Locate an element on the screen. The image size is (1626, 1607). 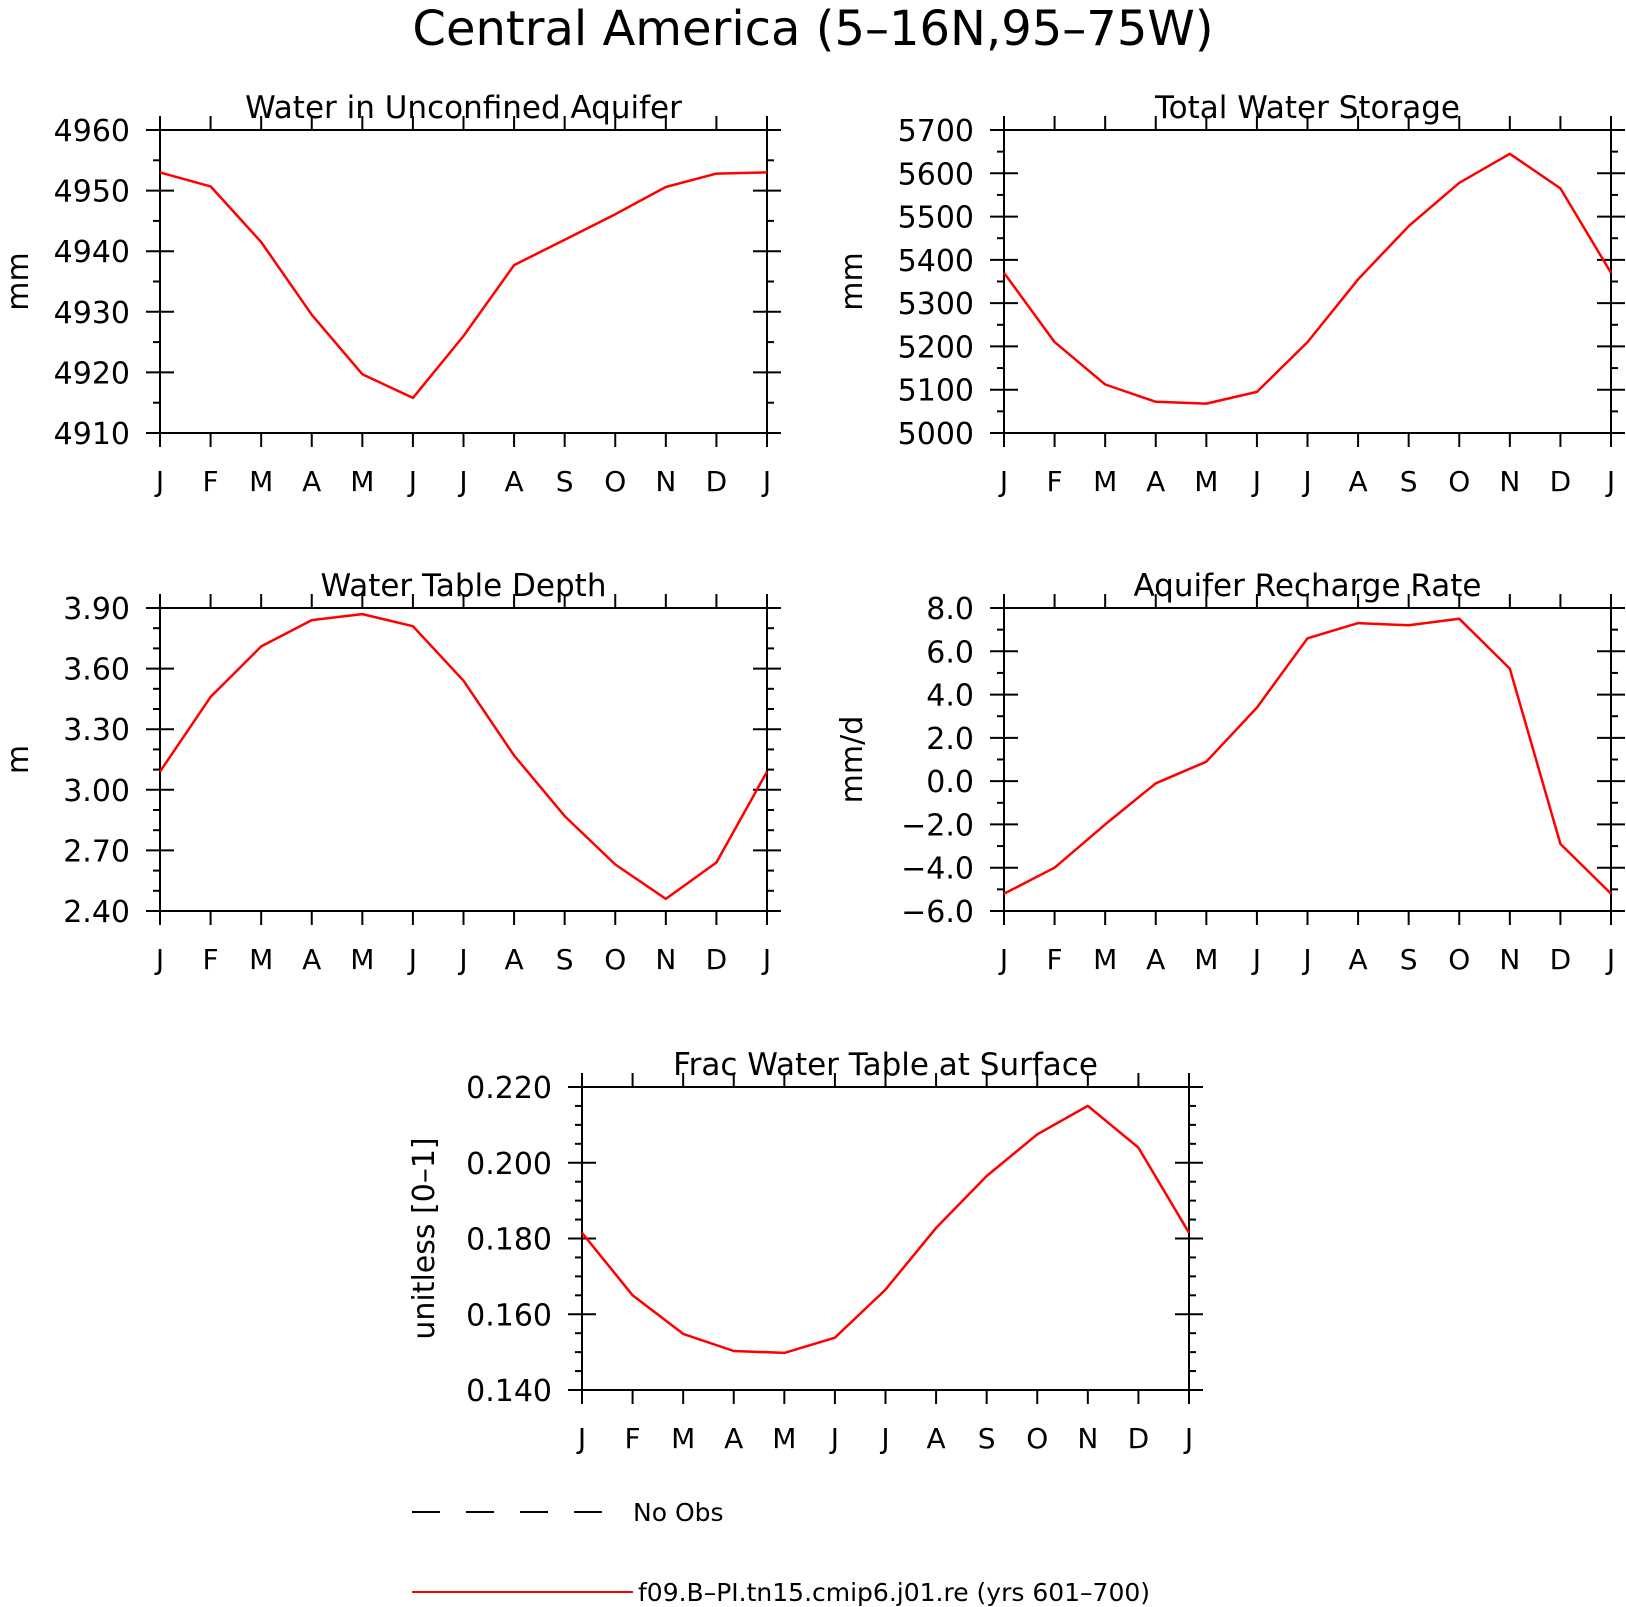
y-tick-label: 4940 is located at coordinates (92, 252).